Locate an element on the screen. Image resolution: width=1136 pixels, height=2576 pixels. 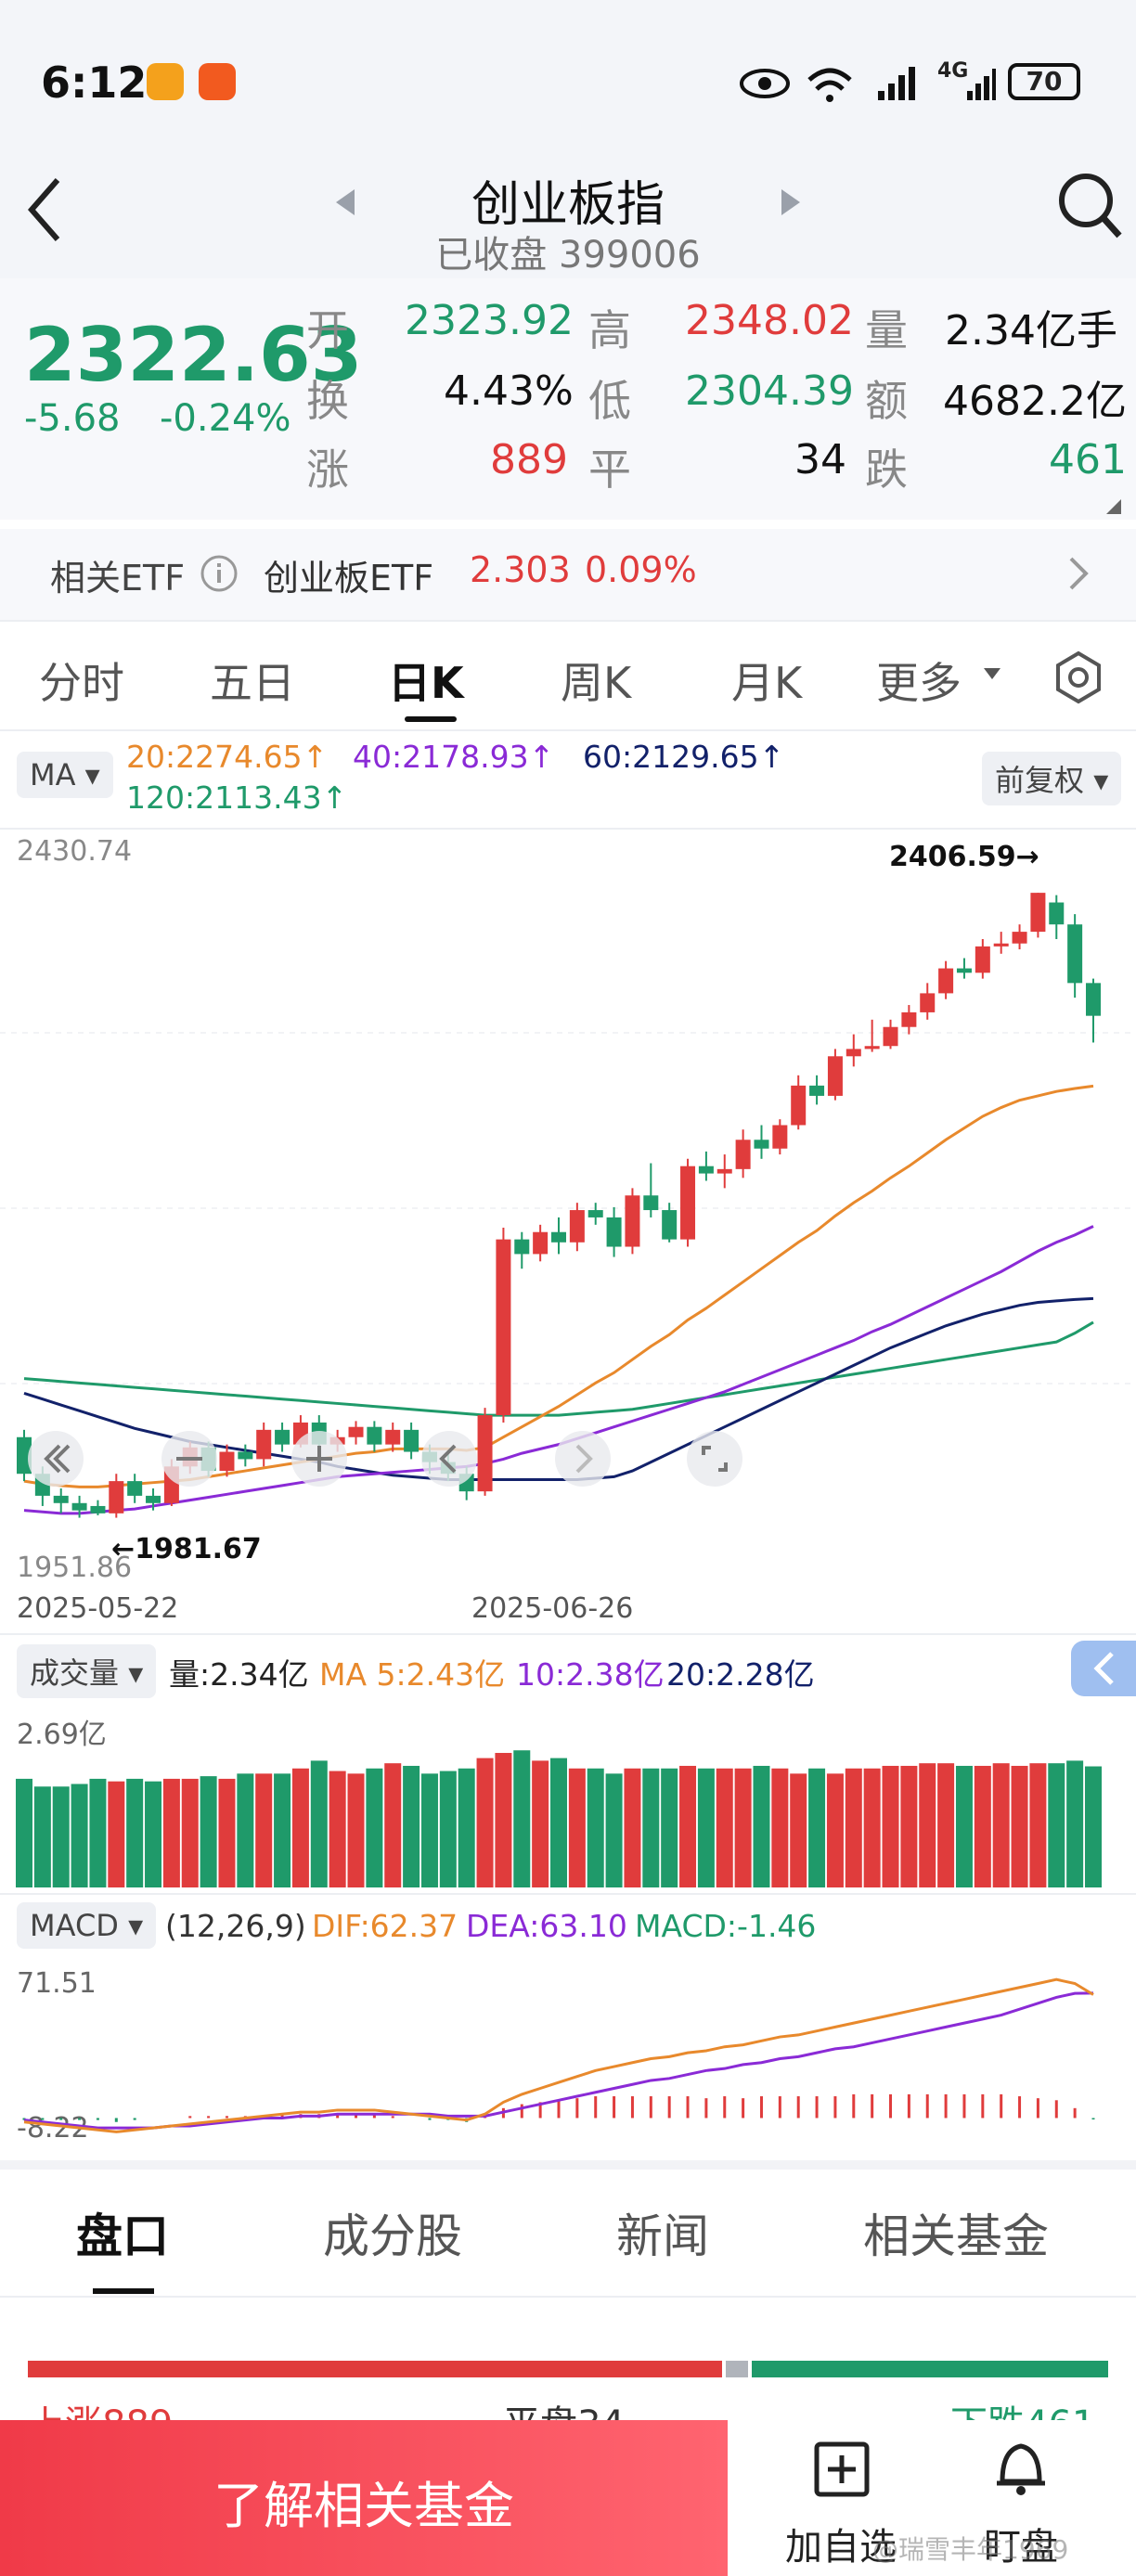
open-value: 2323.92 is located at coordinates (489, 320).